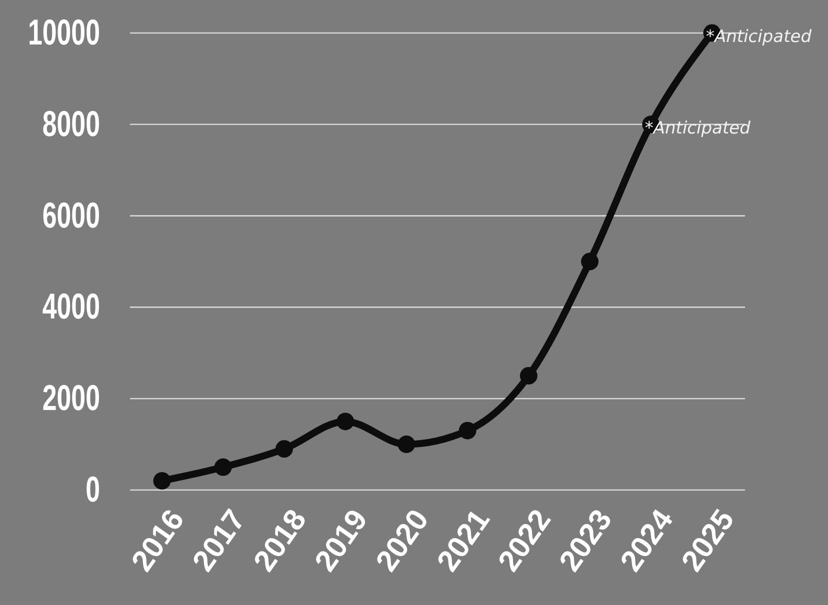 The width and height of the screenshot is (828, 605). What do you see at coordinates (64, 32) in the screenshot?
I see `y-tick-label: 10000` at bounding box center [64, 32].